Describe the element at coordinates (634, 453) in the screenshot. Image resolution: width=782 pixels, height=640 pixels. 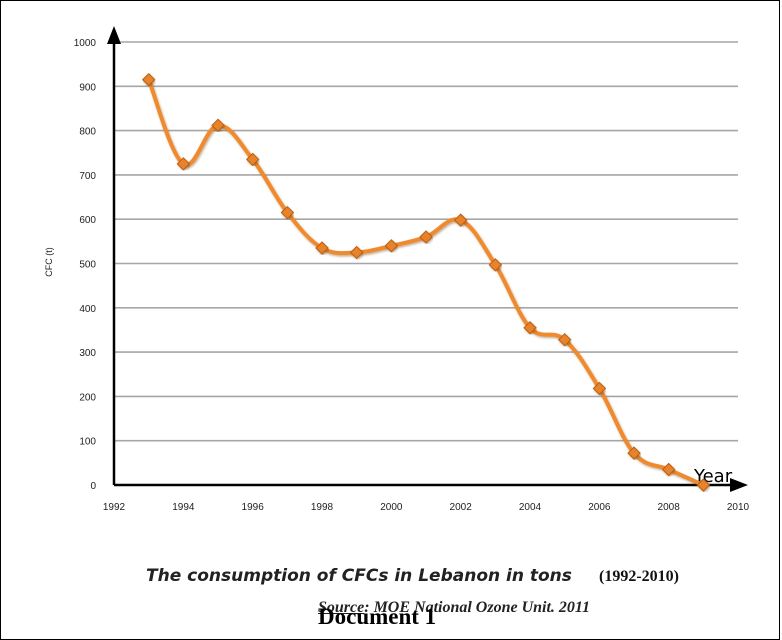
I see `data-point-2007` at that location.